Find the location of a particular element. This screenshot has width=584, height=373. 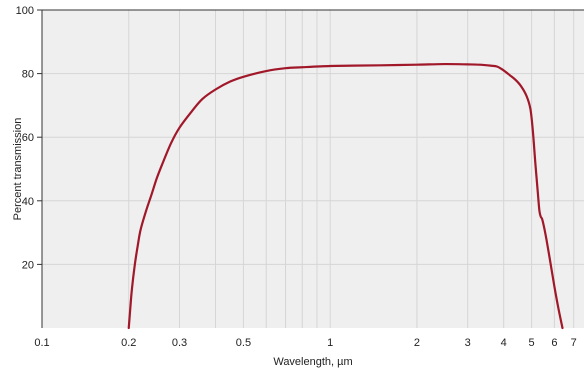

y-tick-label: 80 is located at coordinates (28, 75).